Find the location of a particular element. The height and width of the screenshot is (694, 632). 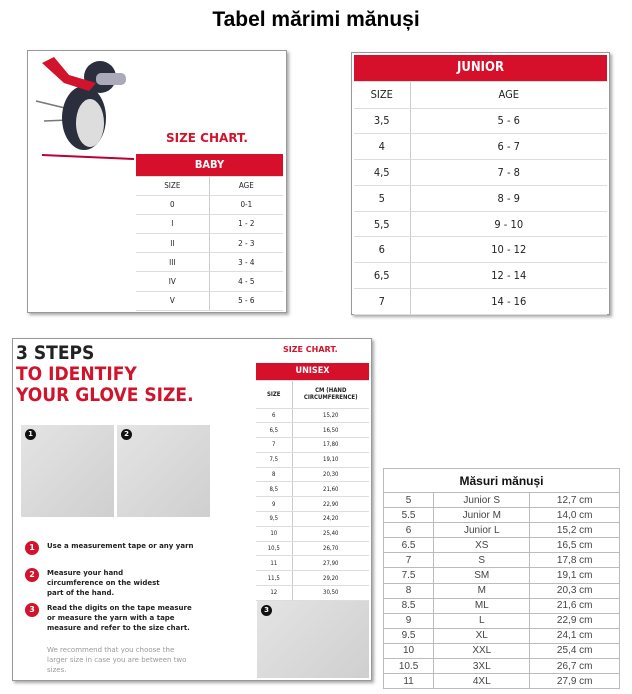

table-row: 7 17,80 is located at coordinates (312, 445).